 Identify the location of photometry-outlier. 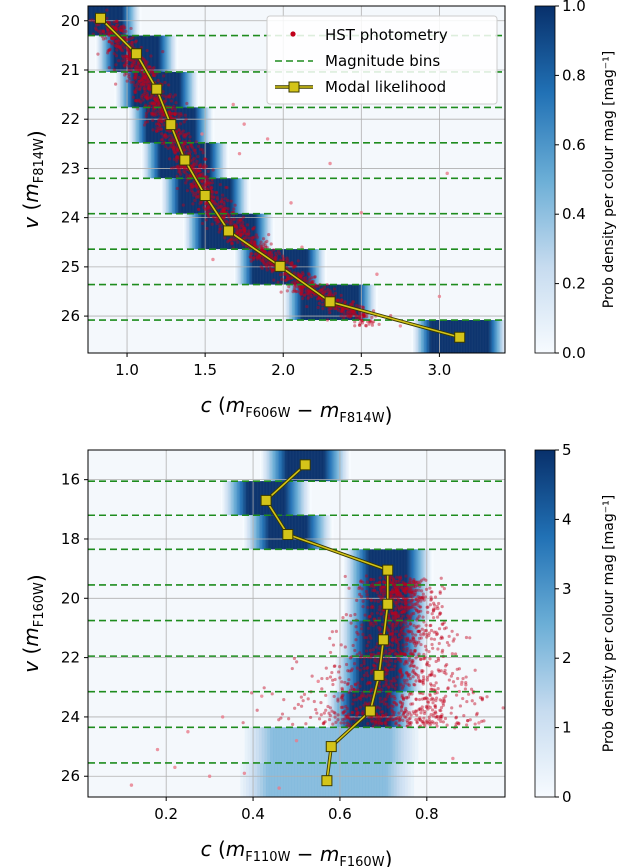
(479, 723).